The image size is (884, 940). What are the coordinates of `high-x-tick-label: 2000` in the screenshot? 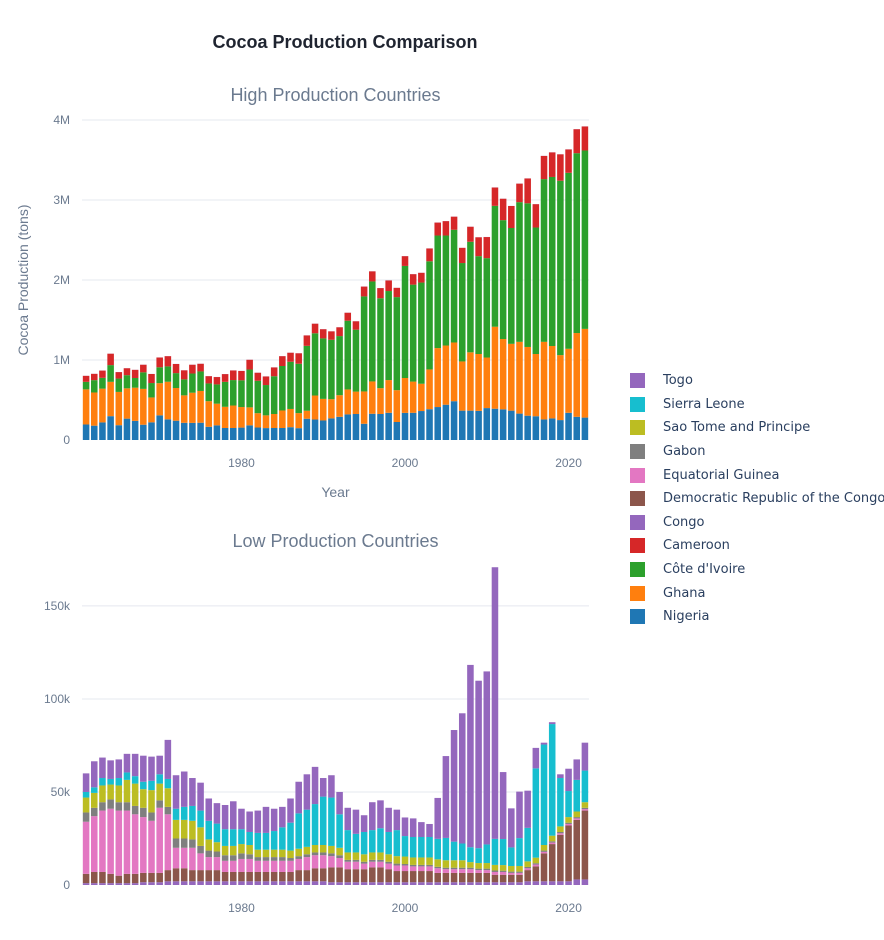 It's located at (405, 463).